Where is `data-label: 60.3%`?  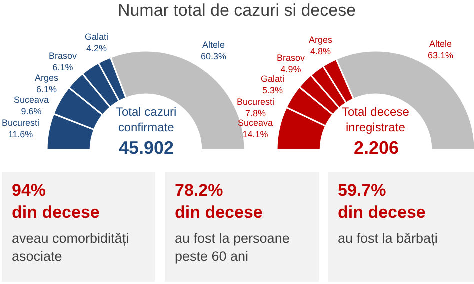
data-label: 60.3% is located at coordinates (214, 57).